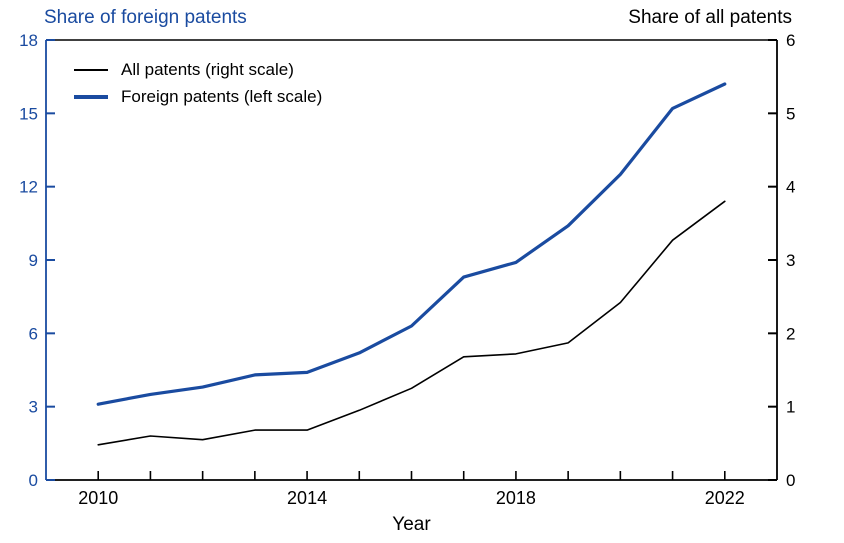 This screenshot has height=543, width=844. What do you see at coordinates (145, 17) in the screenshot?
I see `left-axis-title: Share of foreign patents` at bounding box center [145, 17].